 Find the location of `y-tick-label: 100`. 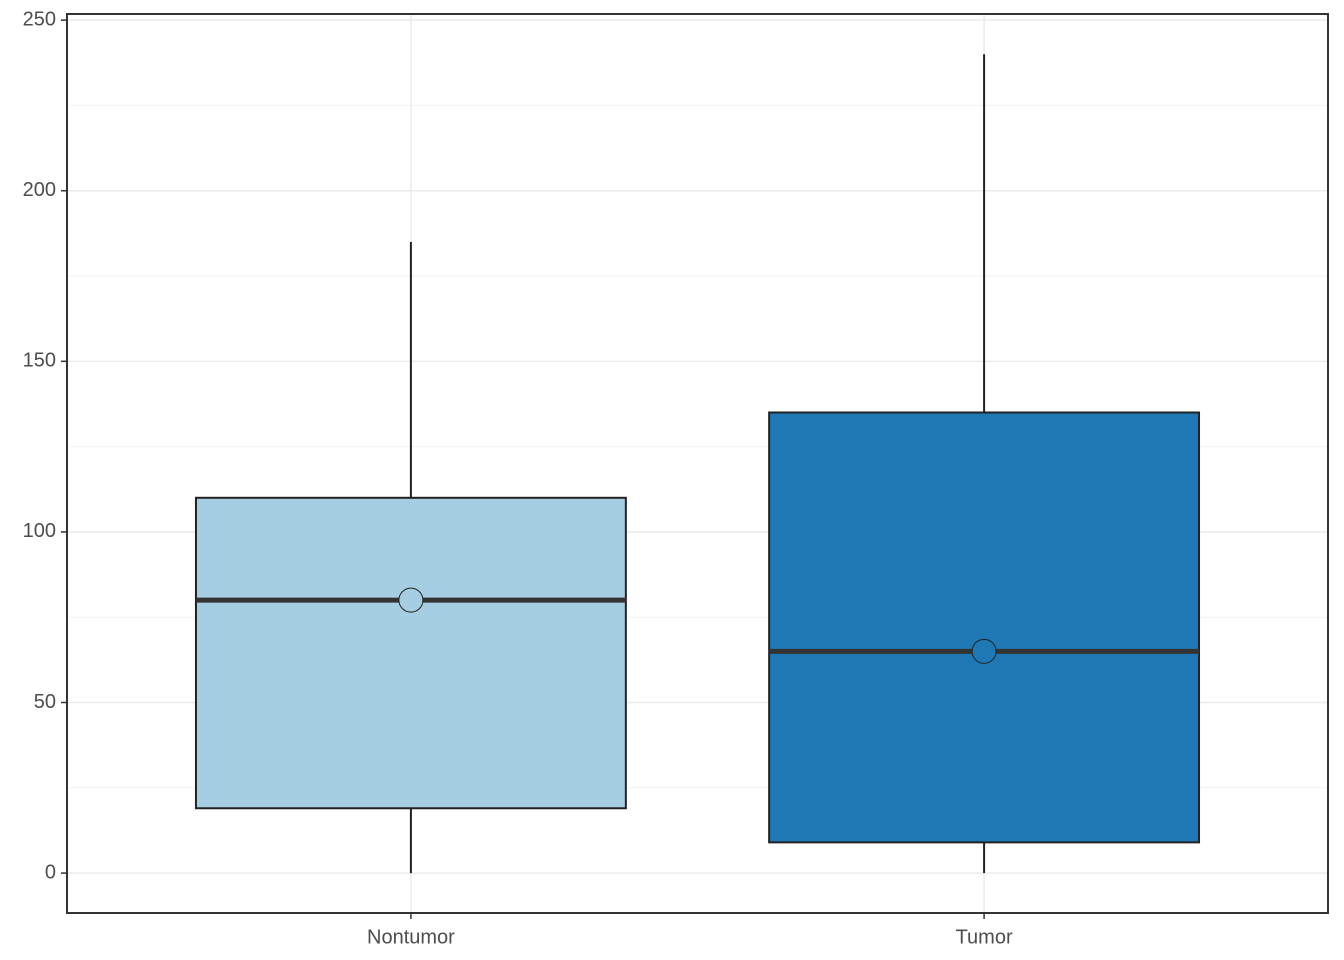

y-tick-label: 100 is located at coordinates (39, 531).